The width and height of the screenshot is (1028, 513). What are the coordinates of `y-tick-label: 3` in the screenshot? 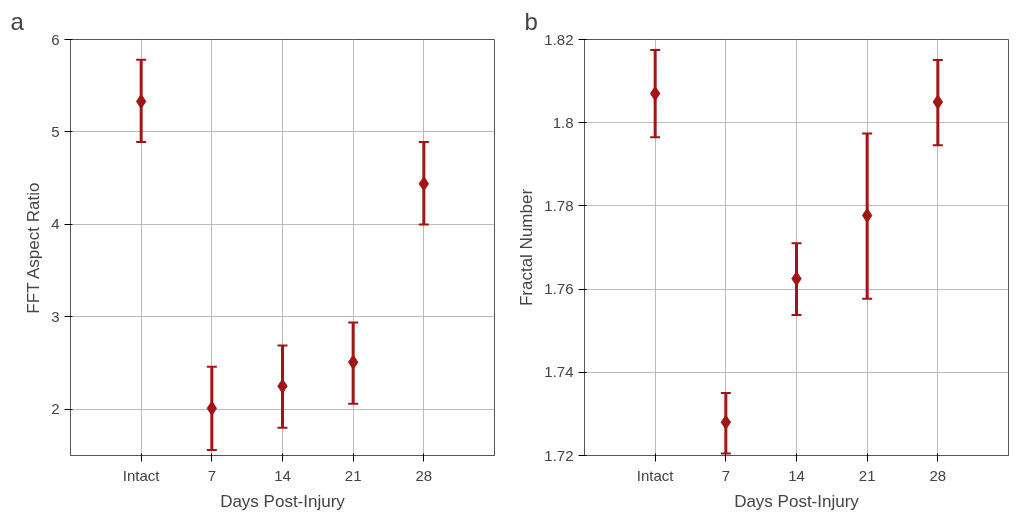 It's located at (55, 316).